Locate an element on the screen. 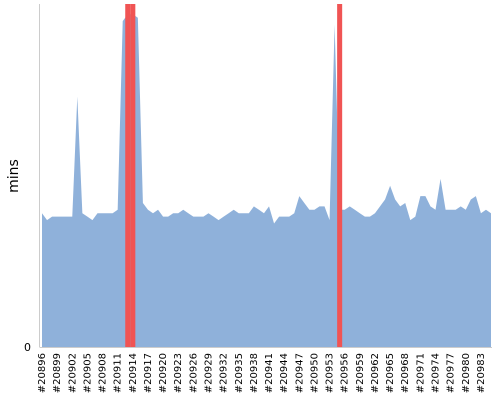 Image resolution: width=500 pixels, height=400 pixels. x-tick-label: #20935 is located at coordinates (239, 373).